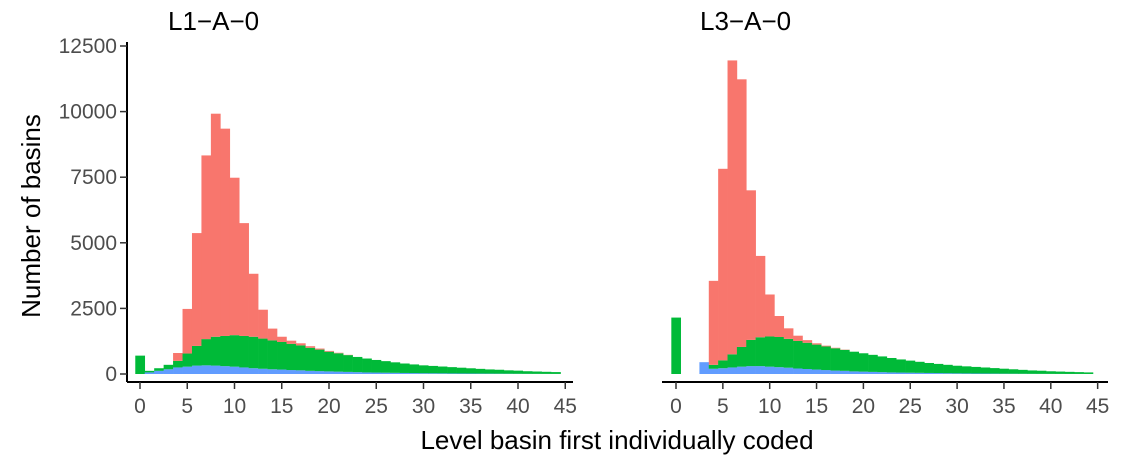 Image resolution: width=1126 pixels, height=458 pixels. What do you see at coordinates (93, 177) in the screenshot?
I see `y-tick-label: 7500` at bounding box center [93, 177].